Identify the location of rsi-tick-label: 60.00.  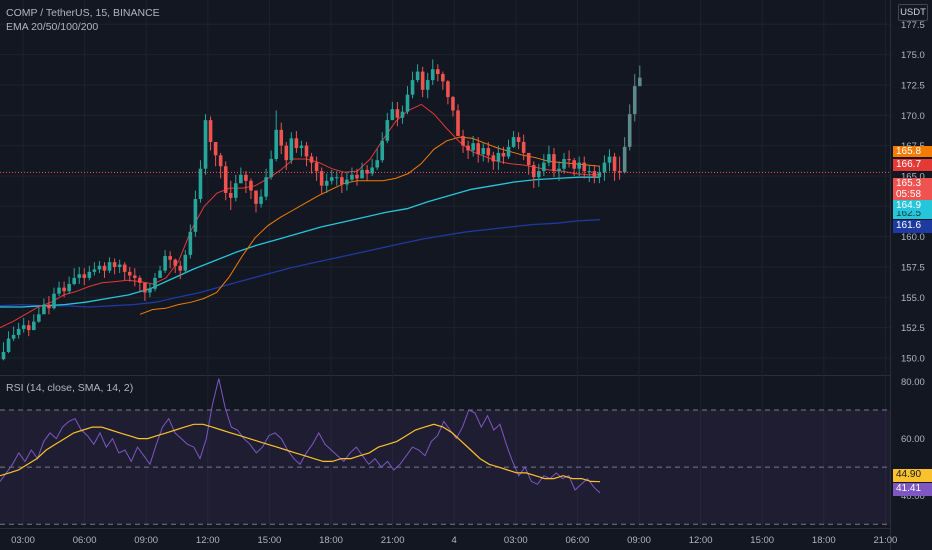
(913, 439).